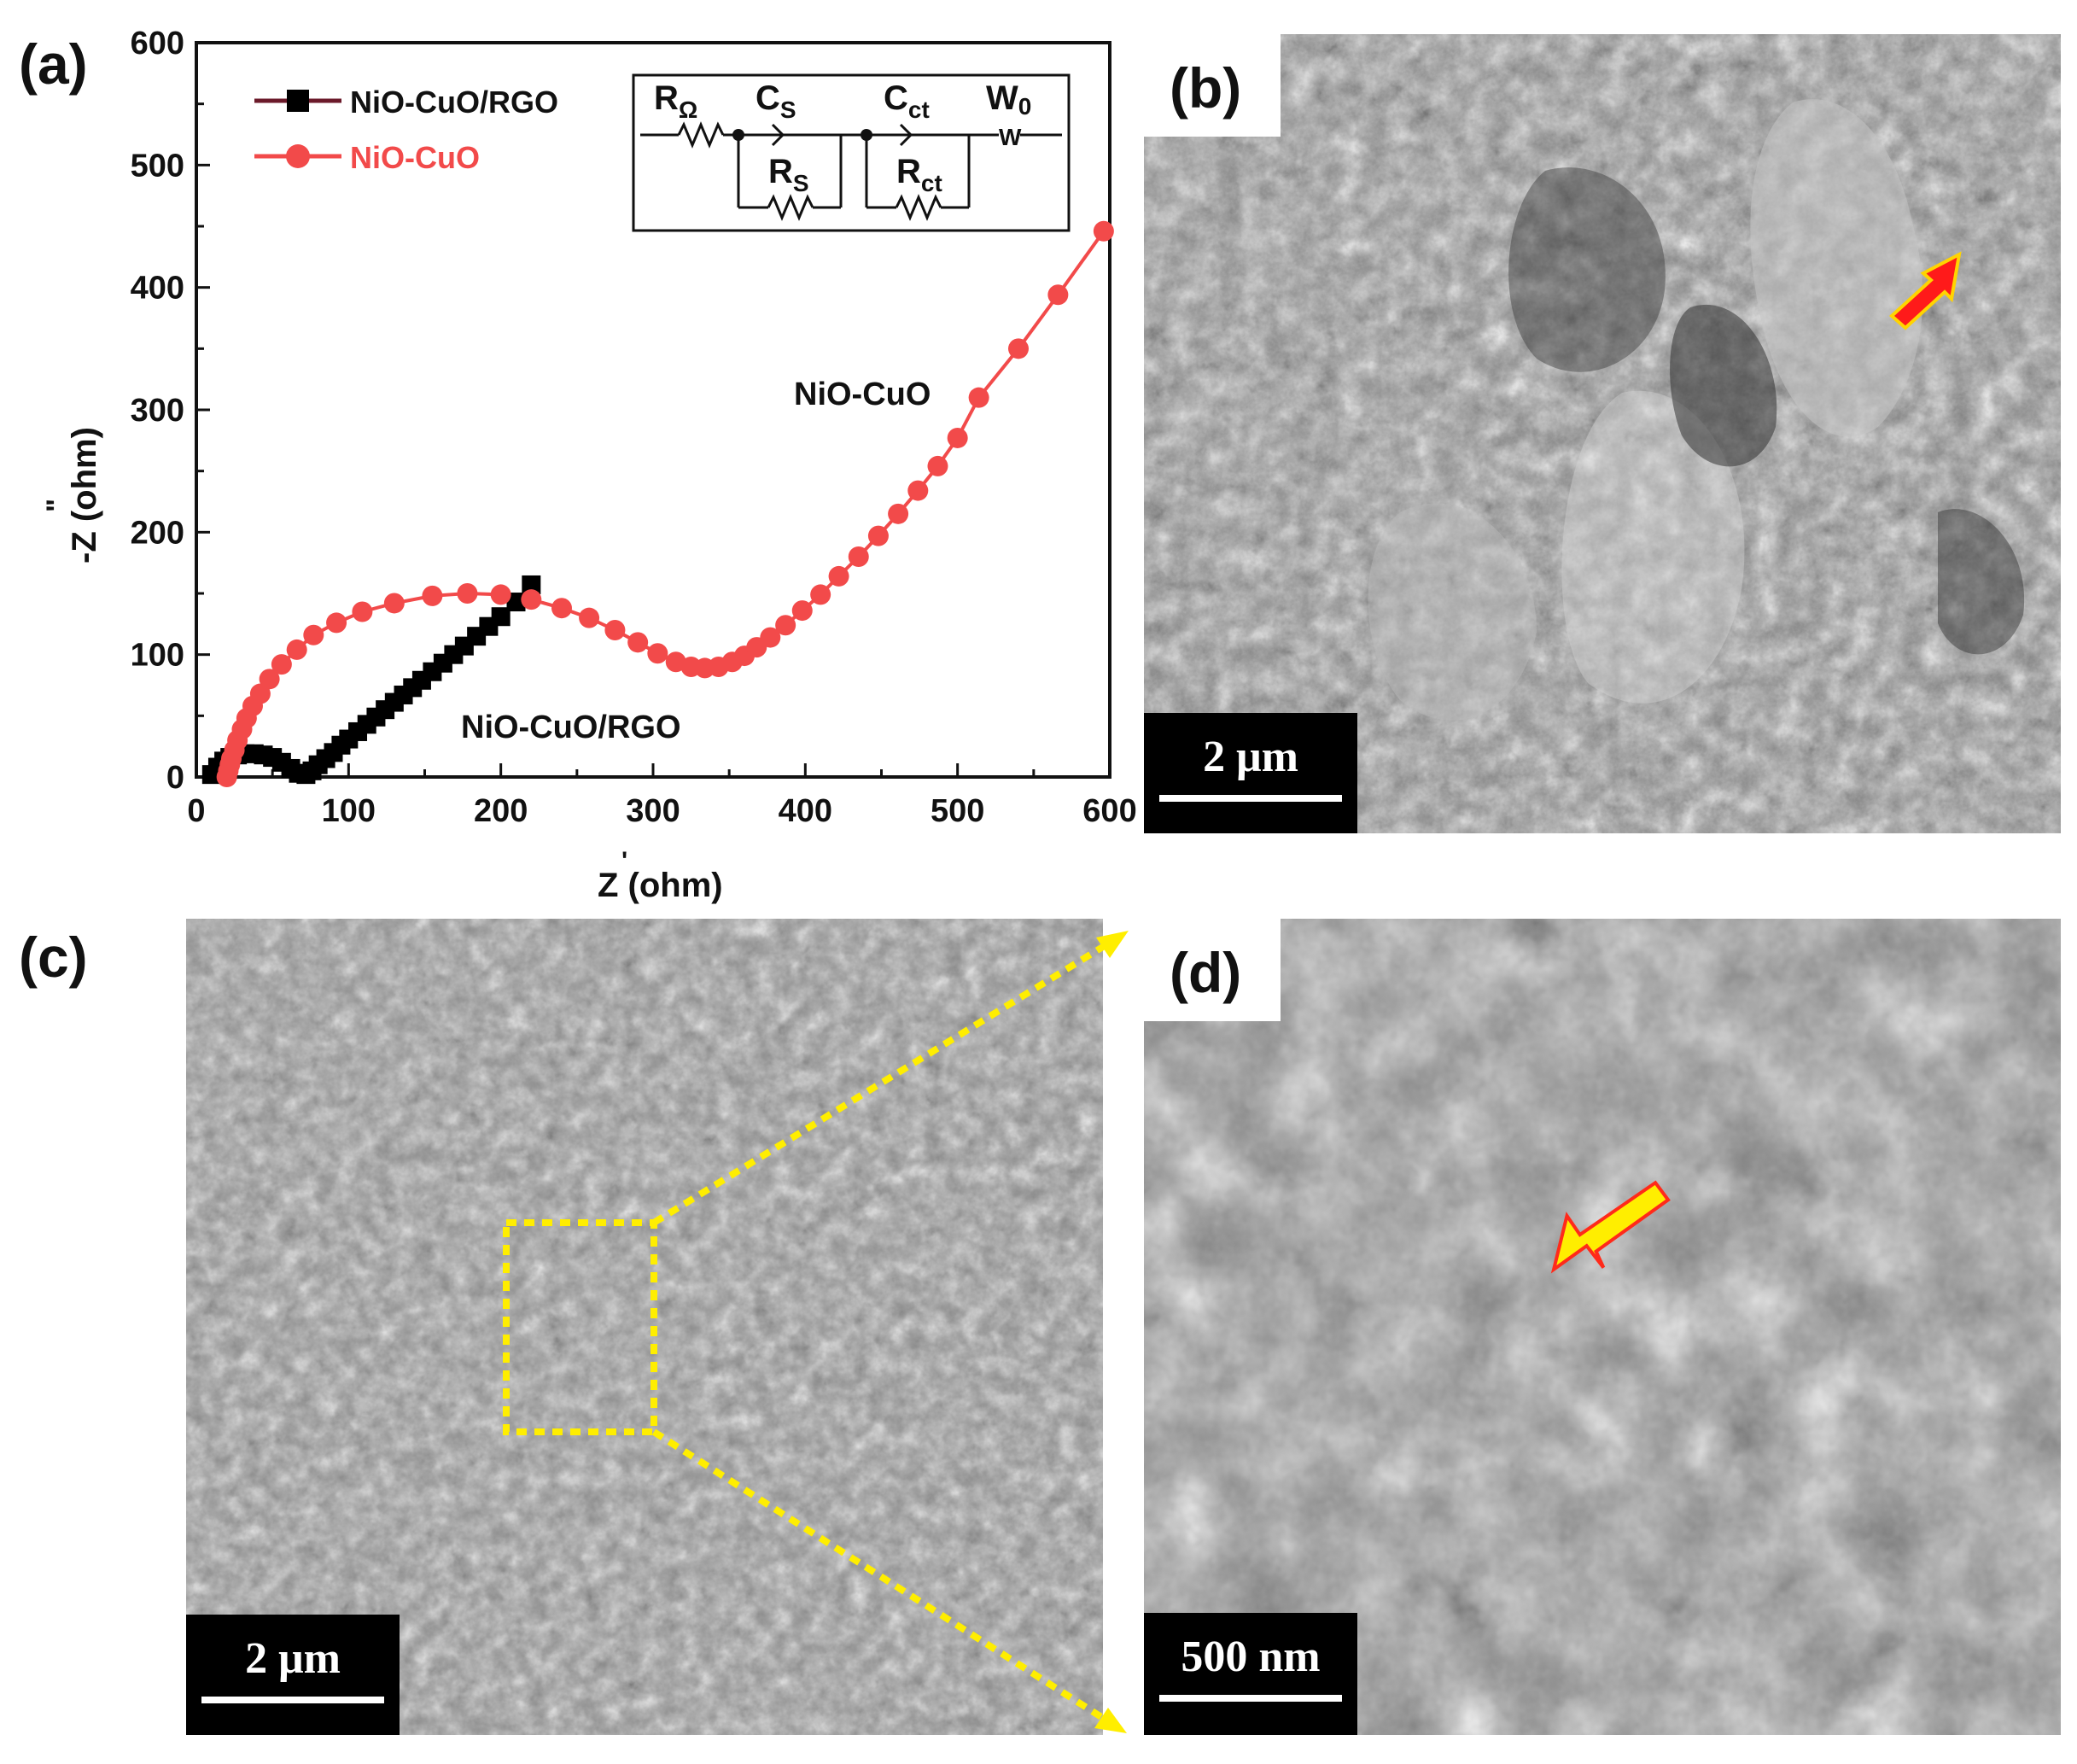 This screenshot has height=1764, width=2077. Describe the element at coordinates (788, 174) in the screenshot. I see `label-r-s: RS` at that location.